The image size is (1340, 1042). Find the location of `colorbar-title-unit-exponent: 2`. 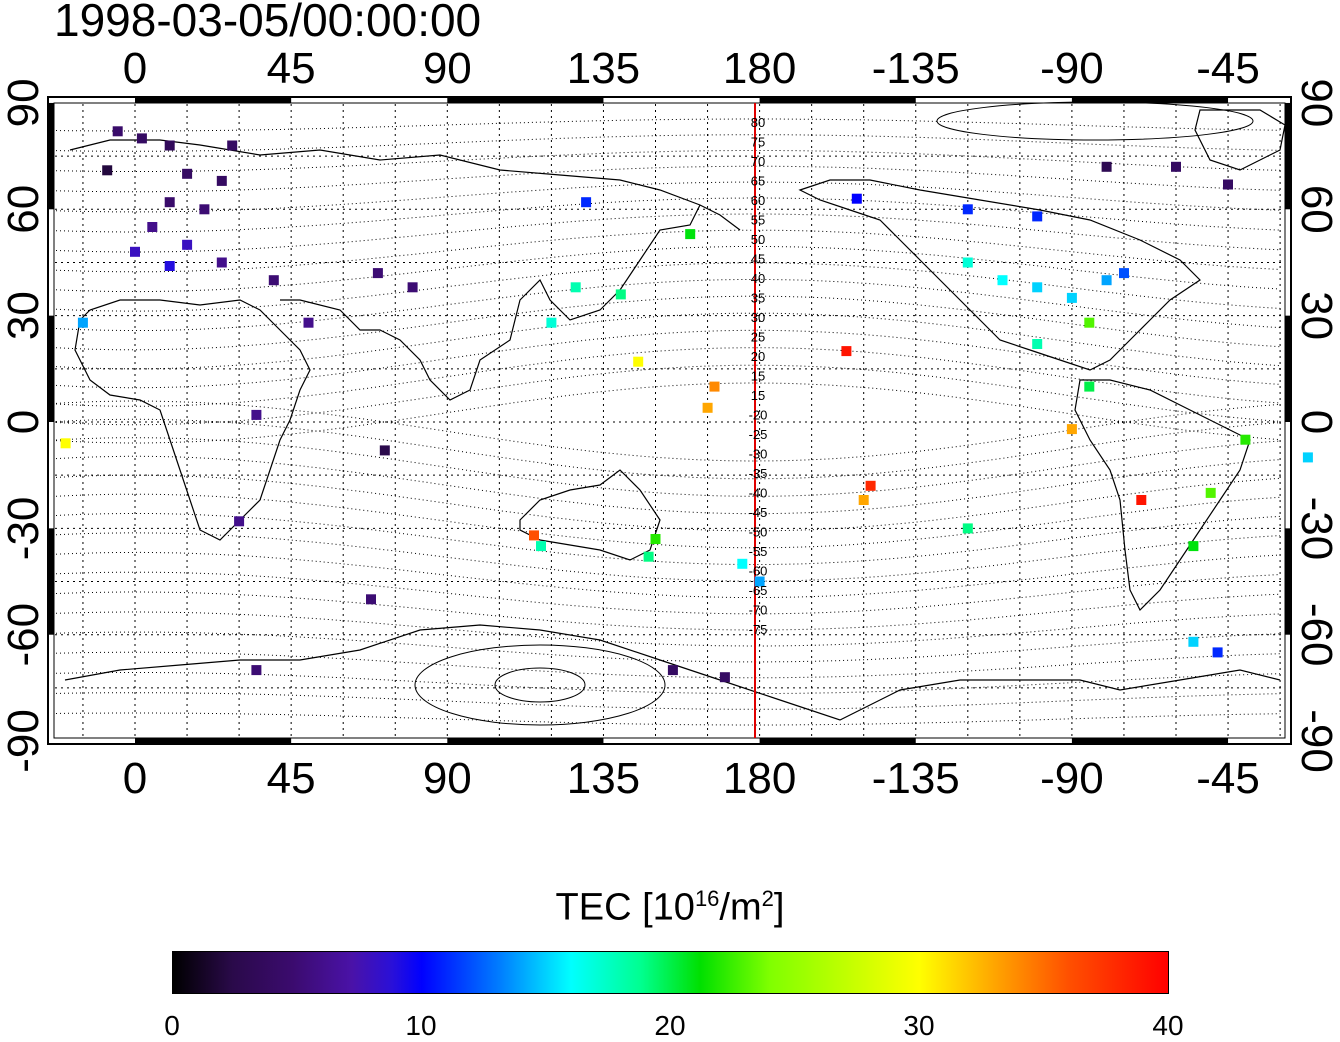

colorbar-title-unit-exponent: 2 is located at coordinates (767, 898).